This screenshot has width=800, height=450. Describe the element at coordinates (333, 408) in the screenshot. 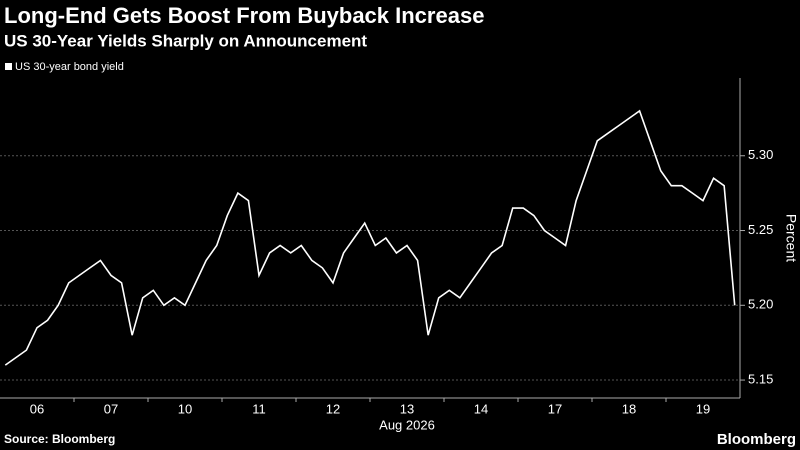

I see `x-tick-label: 12` at that location.